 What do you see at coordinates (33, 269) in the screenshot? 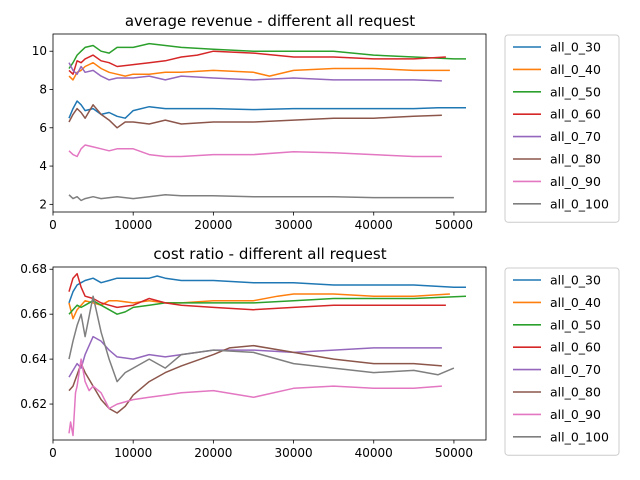
I see `y-tick-label: 0.68` at bounding box center [33, 269].